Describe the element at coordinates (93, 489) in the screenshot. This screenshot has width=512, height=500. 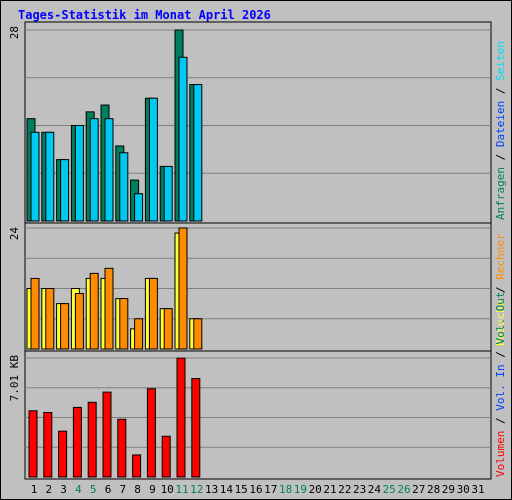
I see `x-tick-label: 5` at that location.